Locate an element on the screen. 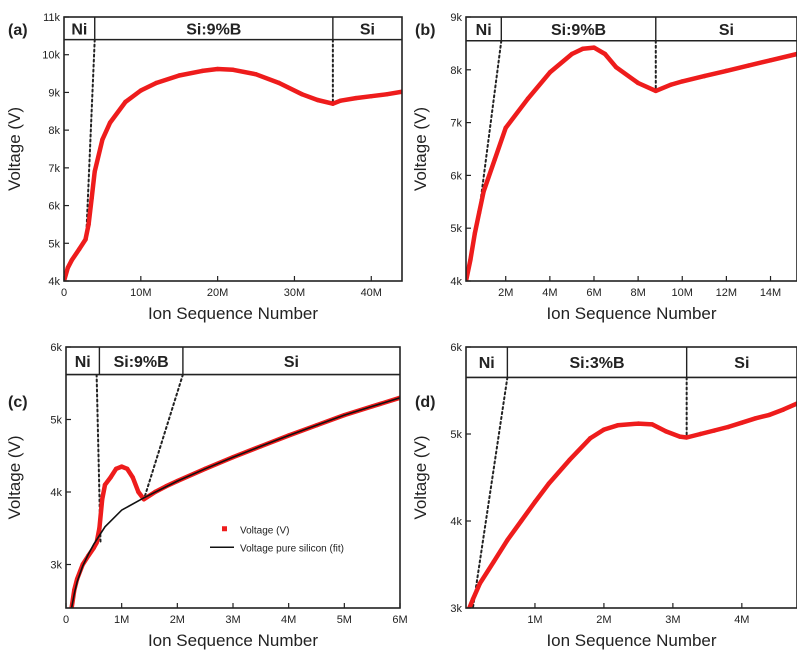 Image resolution: width=797 pixels, height=658 pixels. legend-label: Voltage (V) is located at coordinates (264, 530).